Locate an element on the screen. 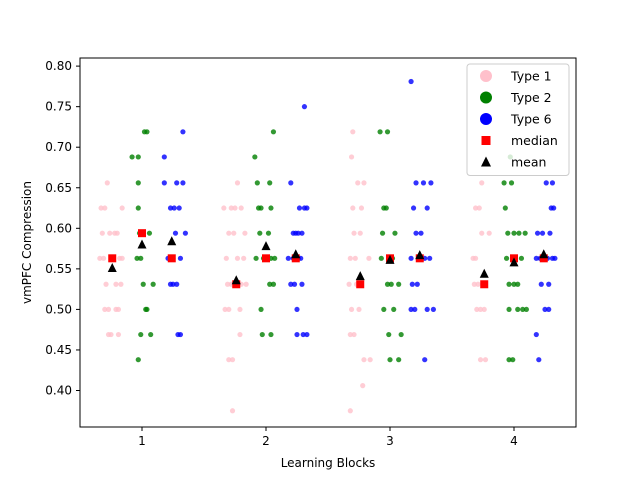  legend-box is located at coordinates (518, 119).